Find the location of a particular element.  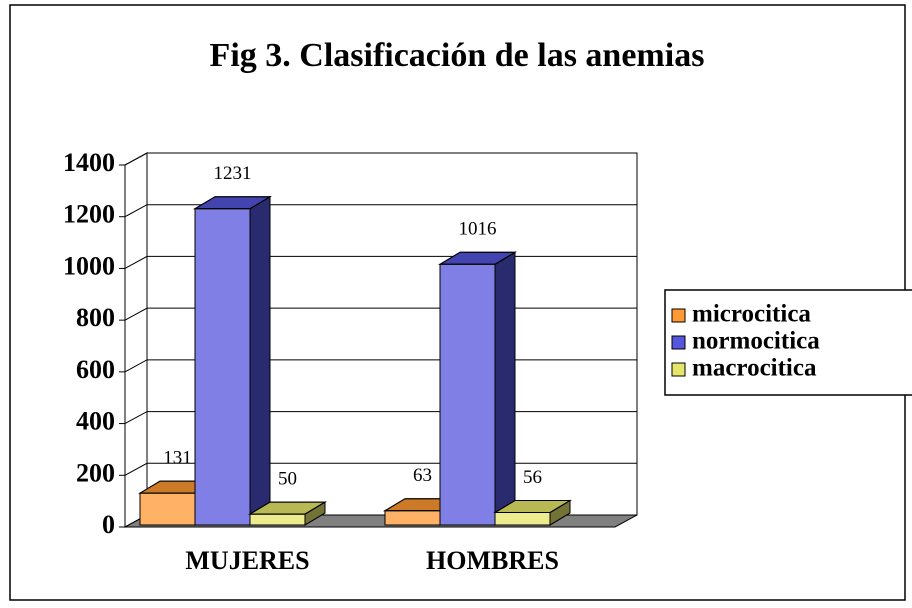

value-label: 50 is located at coordinates (287, 478).